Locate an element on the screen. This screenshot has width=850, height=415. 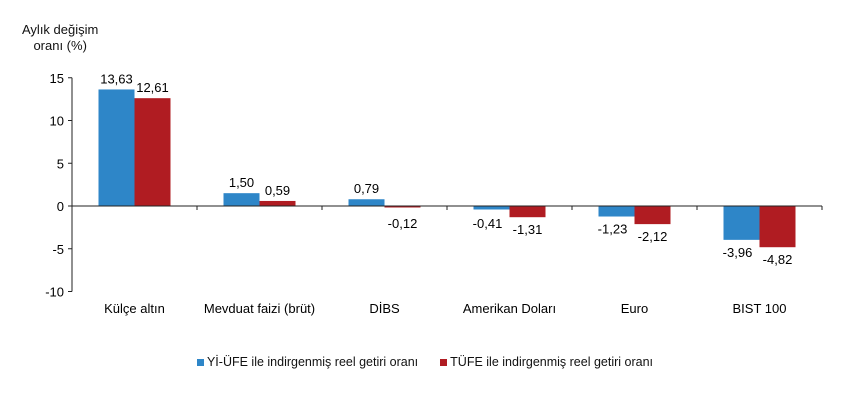
data-label: 1,50 is located at coordinates (241, 182).